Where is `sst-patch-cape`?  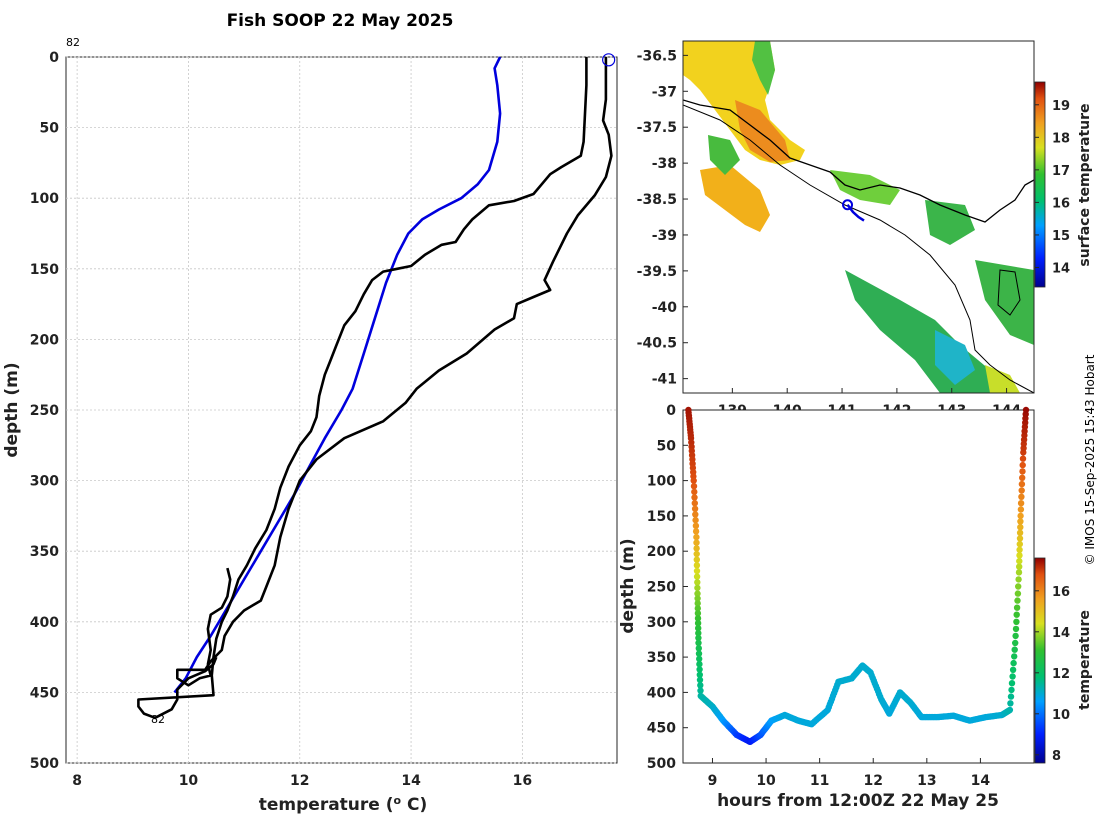
sst-patch-cape is located at coordinates (865, 187).